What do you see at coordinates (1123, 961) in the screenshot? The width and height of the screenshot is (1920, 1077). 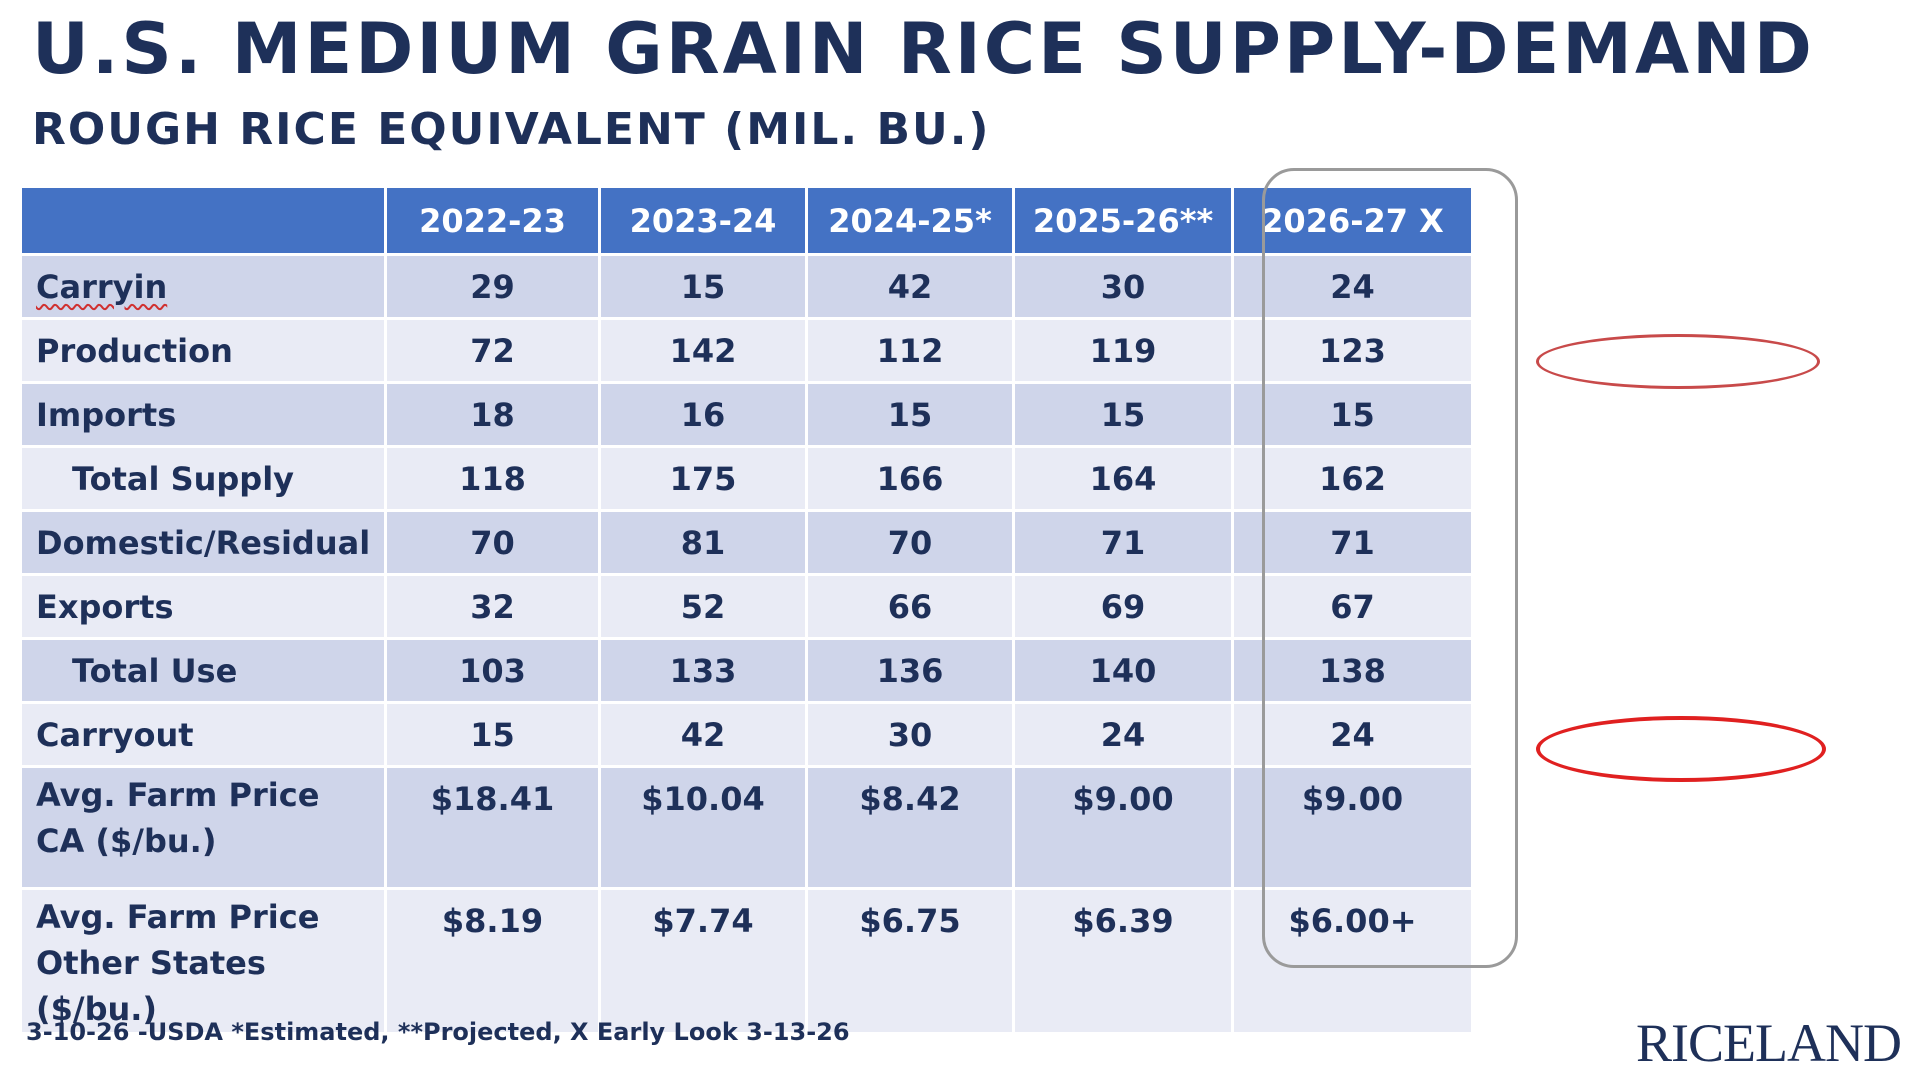 I see `table-cell: $6.39` at bounding box center [1123, 961].